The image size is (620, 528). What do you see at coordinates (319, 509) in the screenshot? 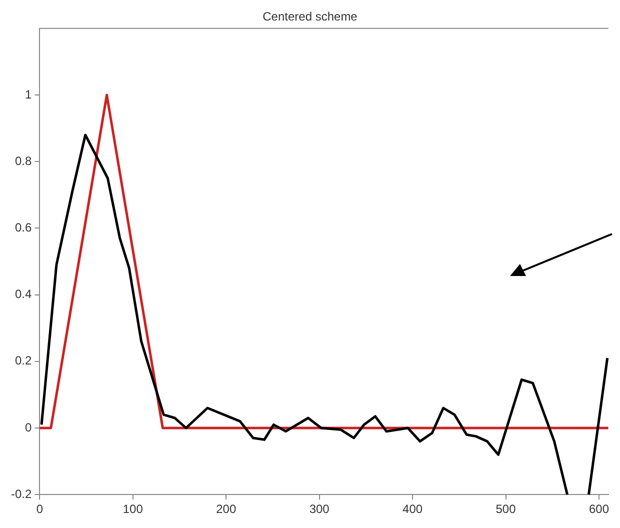
I see `x-tick-label: 300` at bounding box center [319, 509].